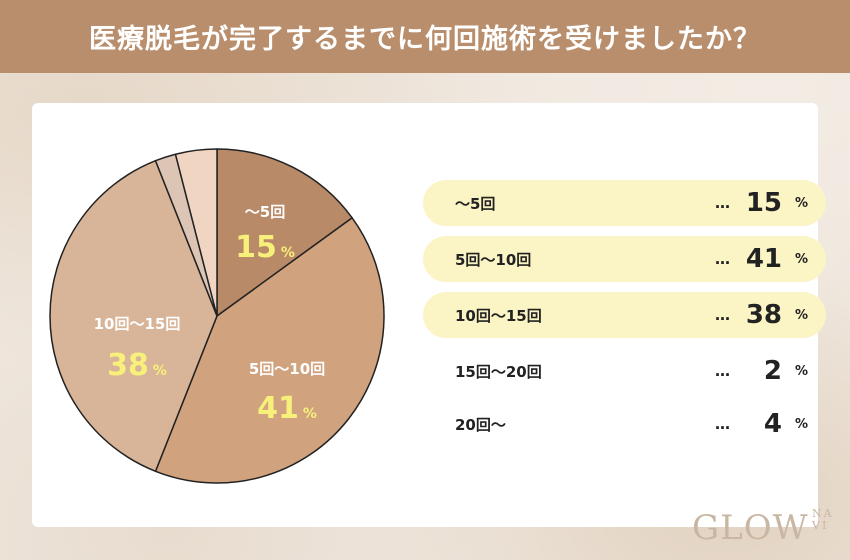  Describe the element at coordinates (265, 212) in the screenshot. I see `pie-label-category: 〜5回` at that location.